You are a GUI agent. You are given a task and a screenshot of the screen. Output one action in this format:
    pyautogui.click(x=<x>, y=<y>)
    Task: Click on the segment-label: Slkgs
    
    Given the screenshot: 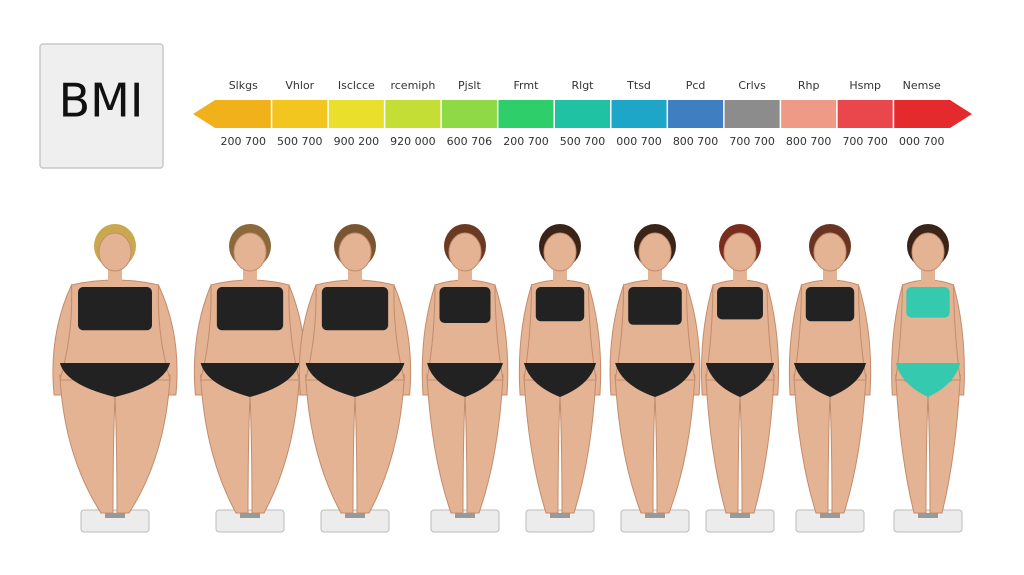 What is the action you would take?
    pyautogui.click(x=243, y=85)
    